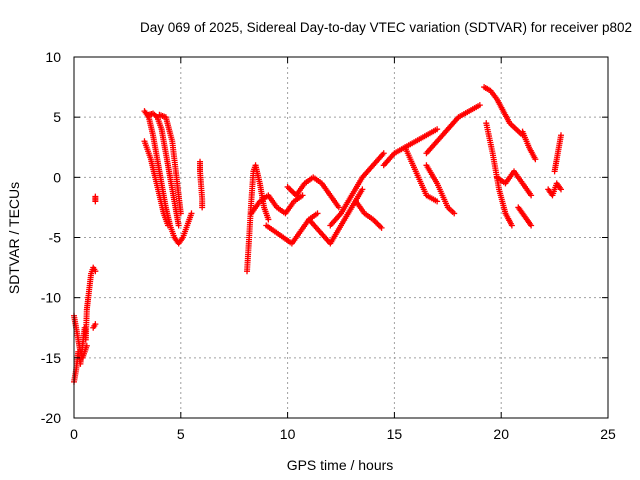 The image size is (640, 480). Describe the element at coordinates (51, 298) in the screenshot. I see `y-tick-label: -10` at that location.